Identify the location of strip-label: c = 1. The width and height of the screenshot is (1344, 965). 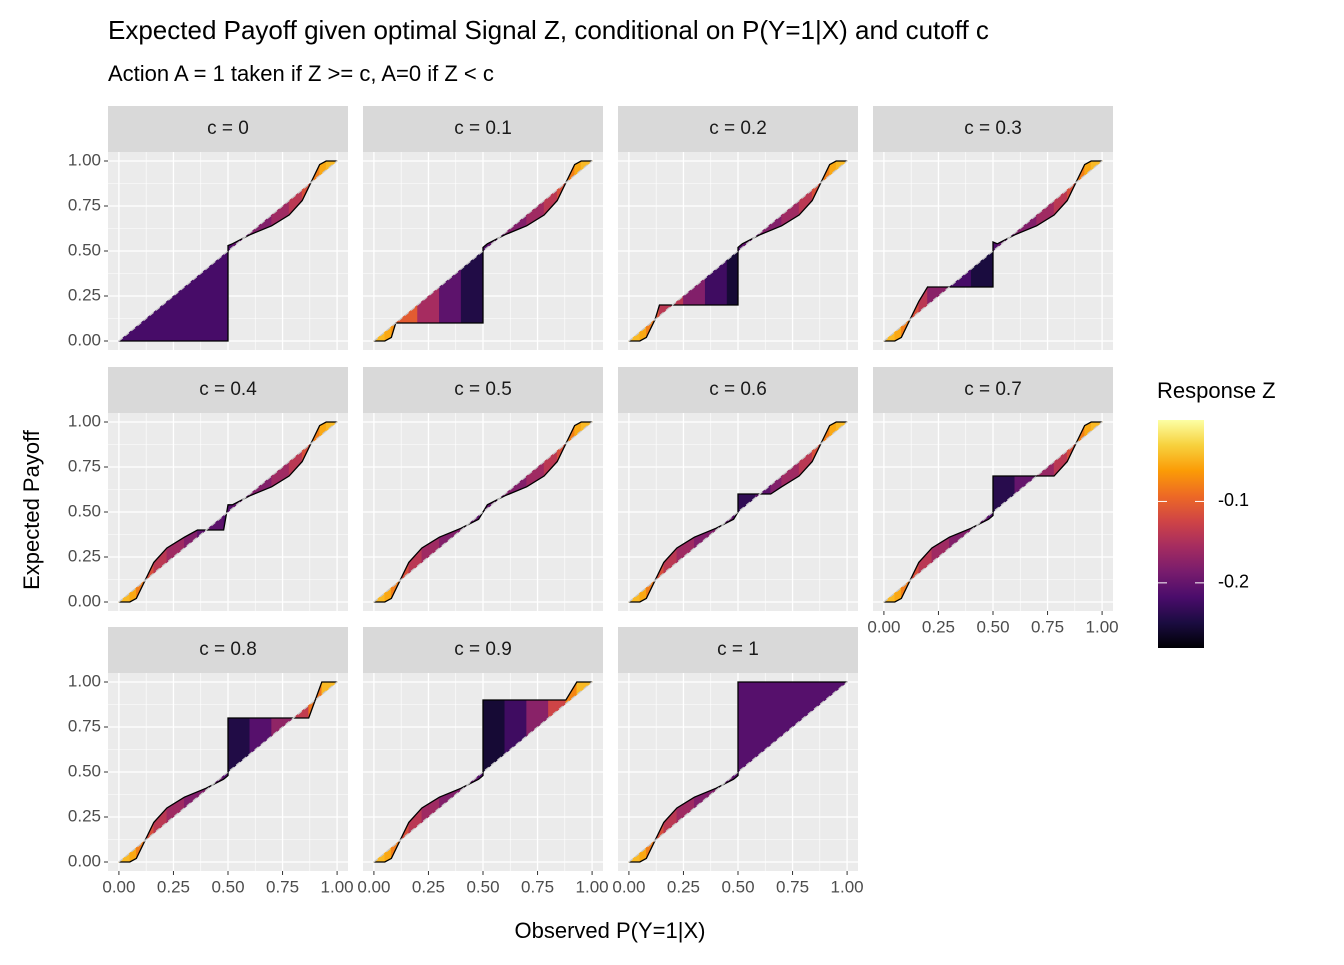
(738, 649).